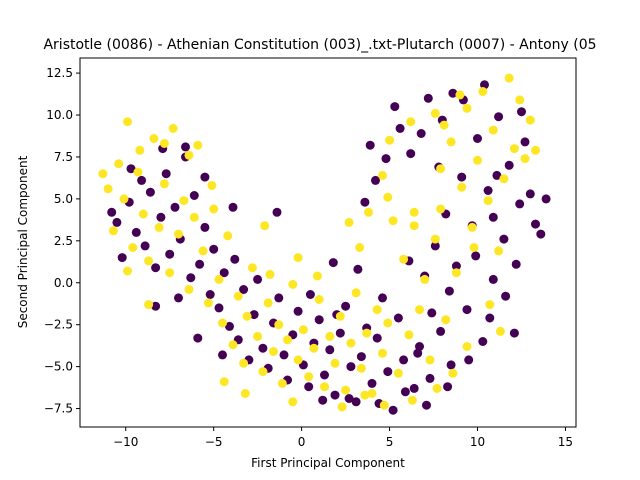  I want to click on y-tick-label: 12.5, so click(59, 73).